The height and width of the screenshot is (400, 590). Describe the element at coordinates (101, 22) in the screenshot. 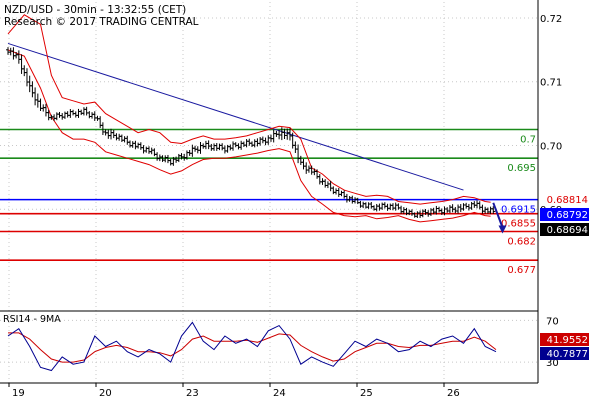

I see `chart-subtitle: Research © 2017 TRADING CENTRAL` at that location.